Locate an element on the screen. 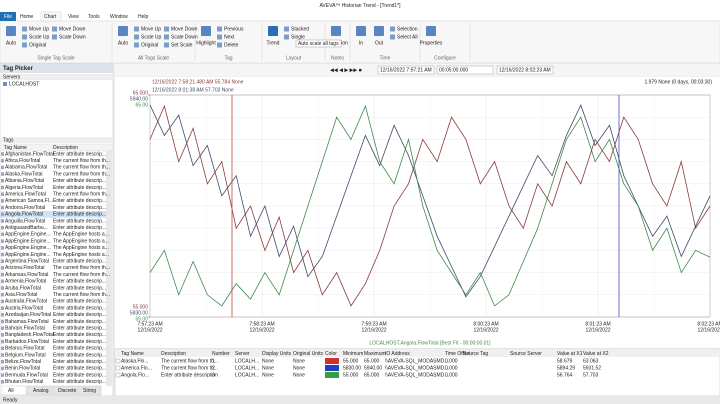 Image resolution: width=720 pixels, height=404 pixels. tag-name: Algeria.FlowTotal is located at coordinates (24, 188).